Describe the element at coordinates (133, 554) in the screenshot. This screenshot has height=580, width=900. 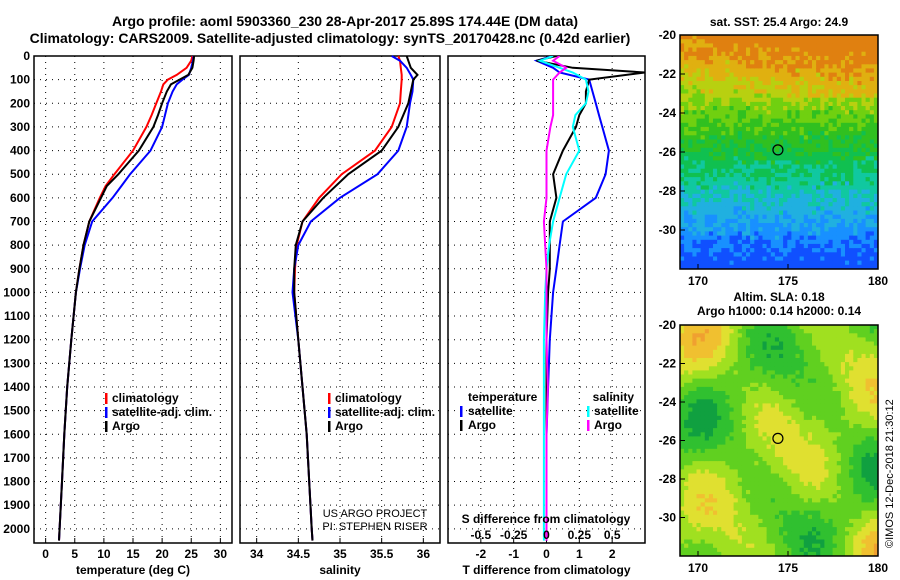
I see `x-tick-label: 15` at that location.